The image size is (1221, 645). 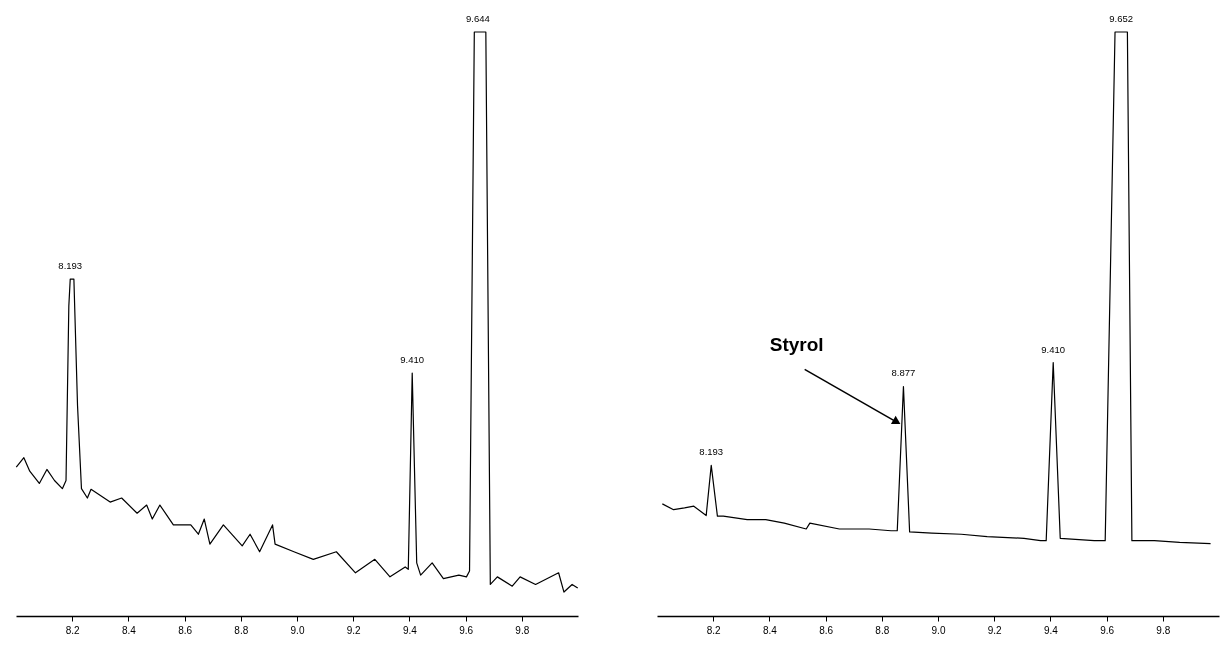 What do you see at coordinates (478, 18) in the screenshot?
I see `annotation: 9.644` at bounding box center [478, 18].